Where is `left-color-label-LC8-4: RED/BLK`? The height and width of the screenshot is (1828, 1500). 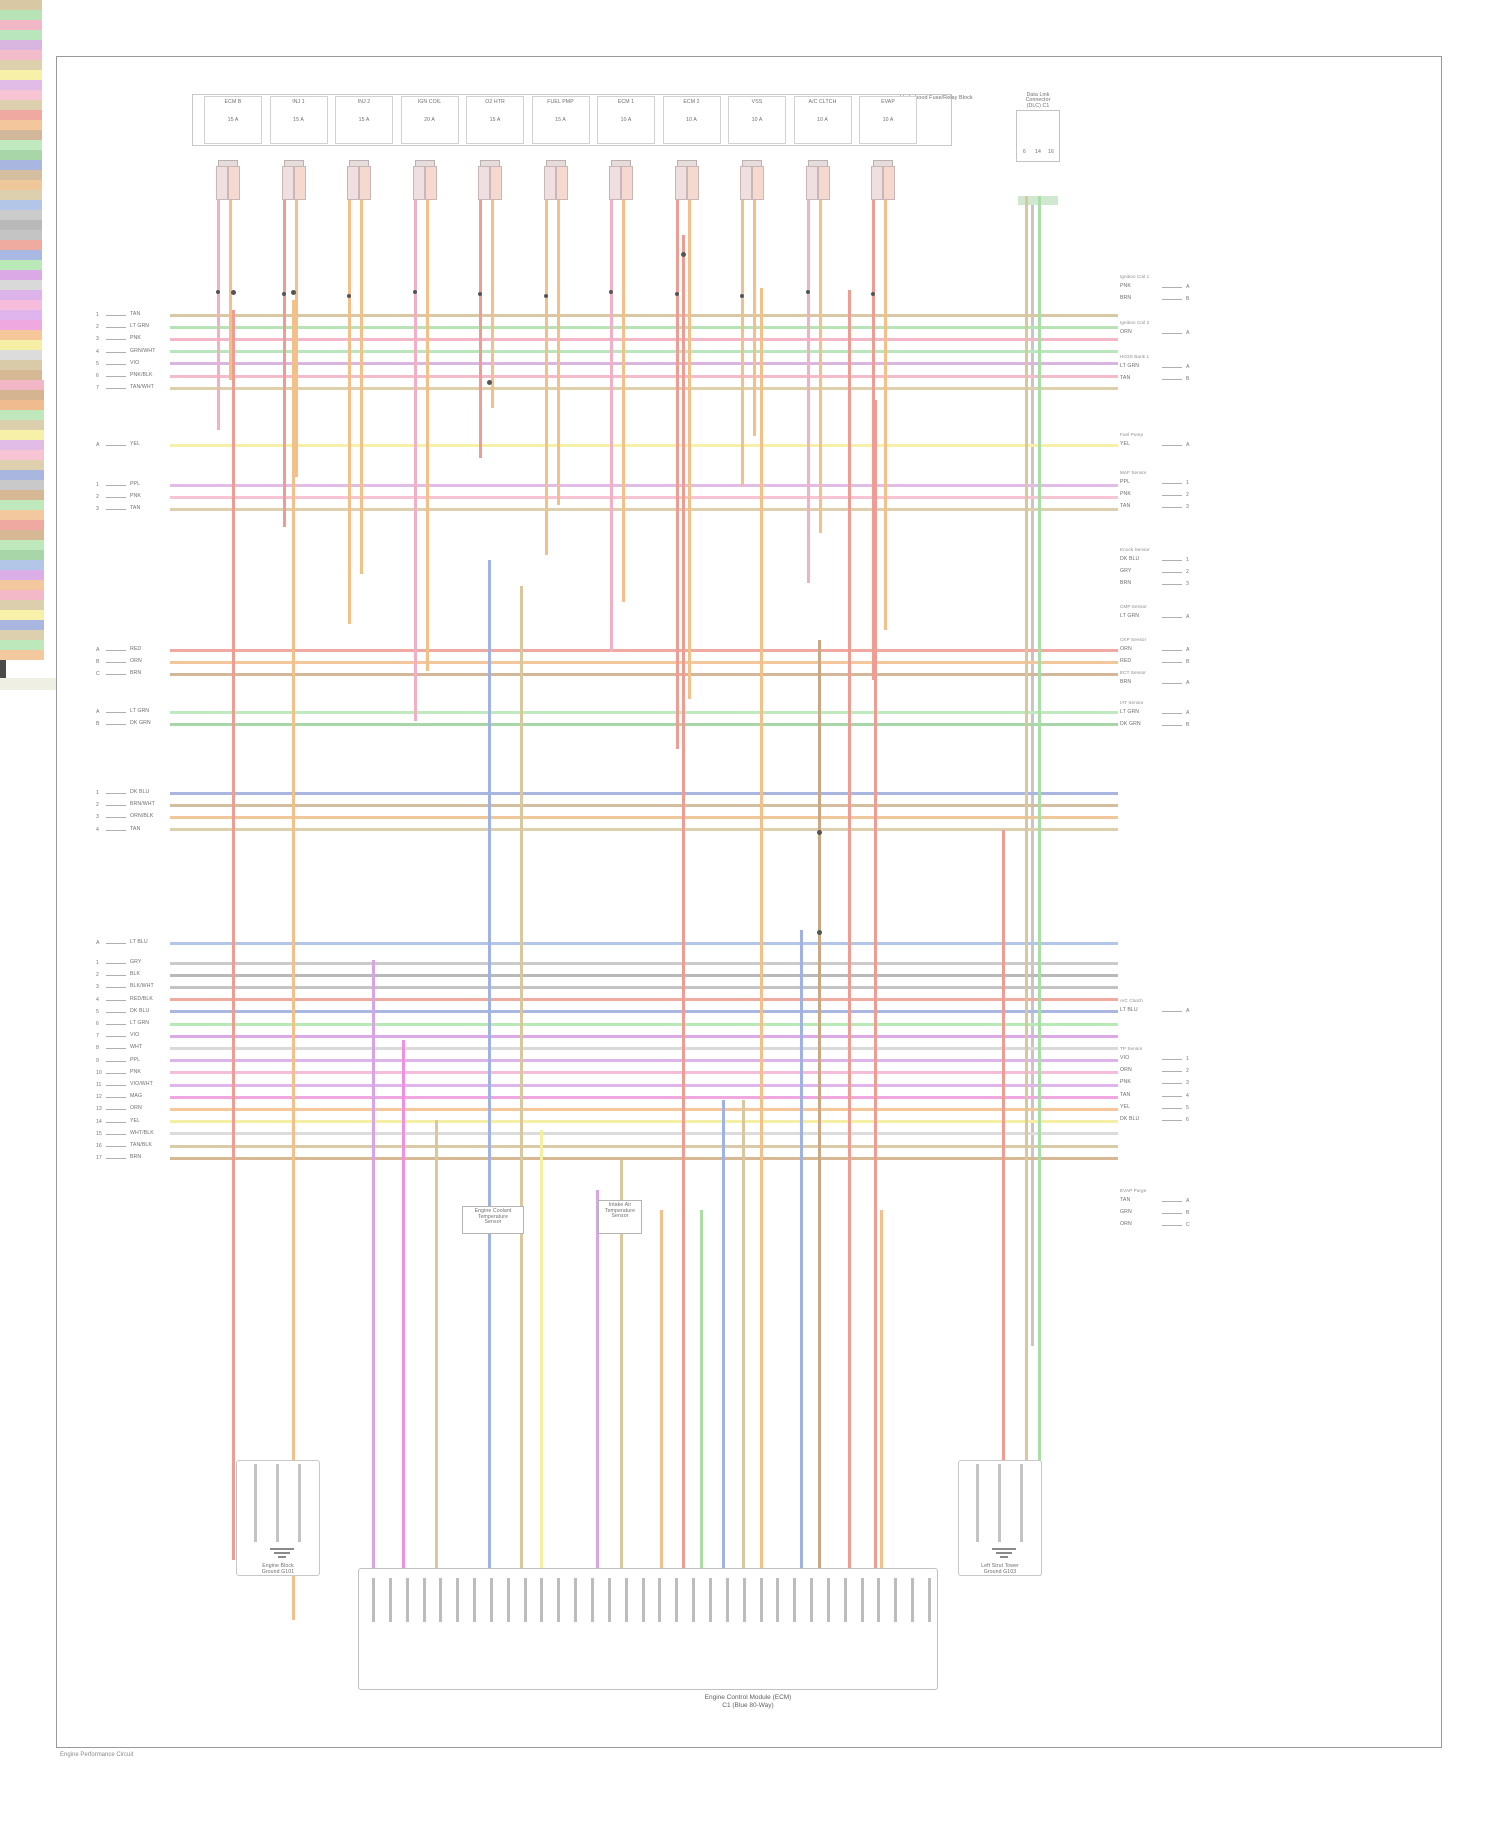 left-color-label-LC8-4: RED/BLK is located at coordinates (141, 998).